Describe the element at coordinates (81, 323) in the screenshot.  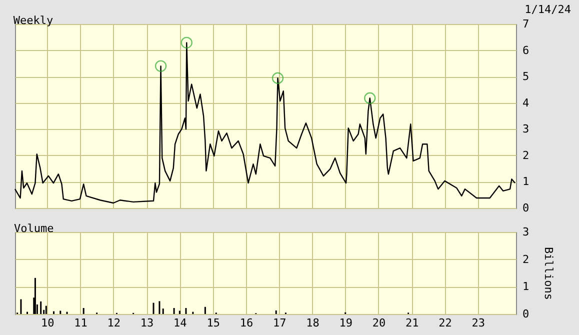
I see `x-tick-label: 11` at that location.